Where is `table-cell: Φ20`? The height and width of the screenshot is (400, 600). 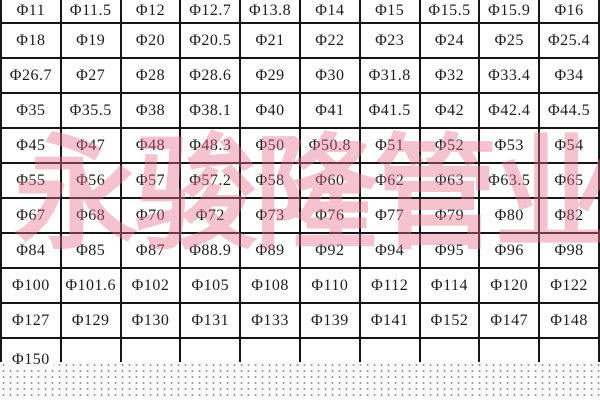
table-cell: Φ20 is located at coordinates (150, 40).